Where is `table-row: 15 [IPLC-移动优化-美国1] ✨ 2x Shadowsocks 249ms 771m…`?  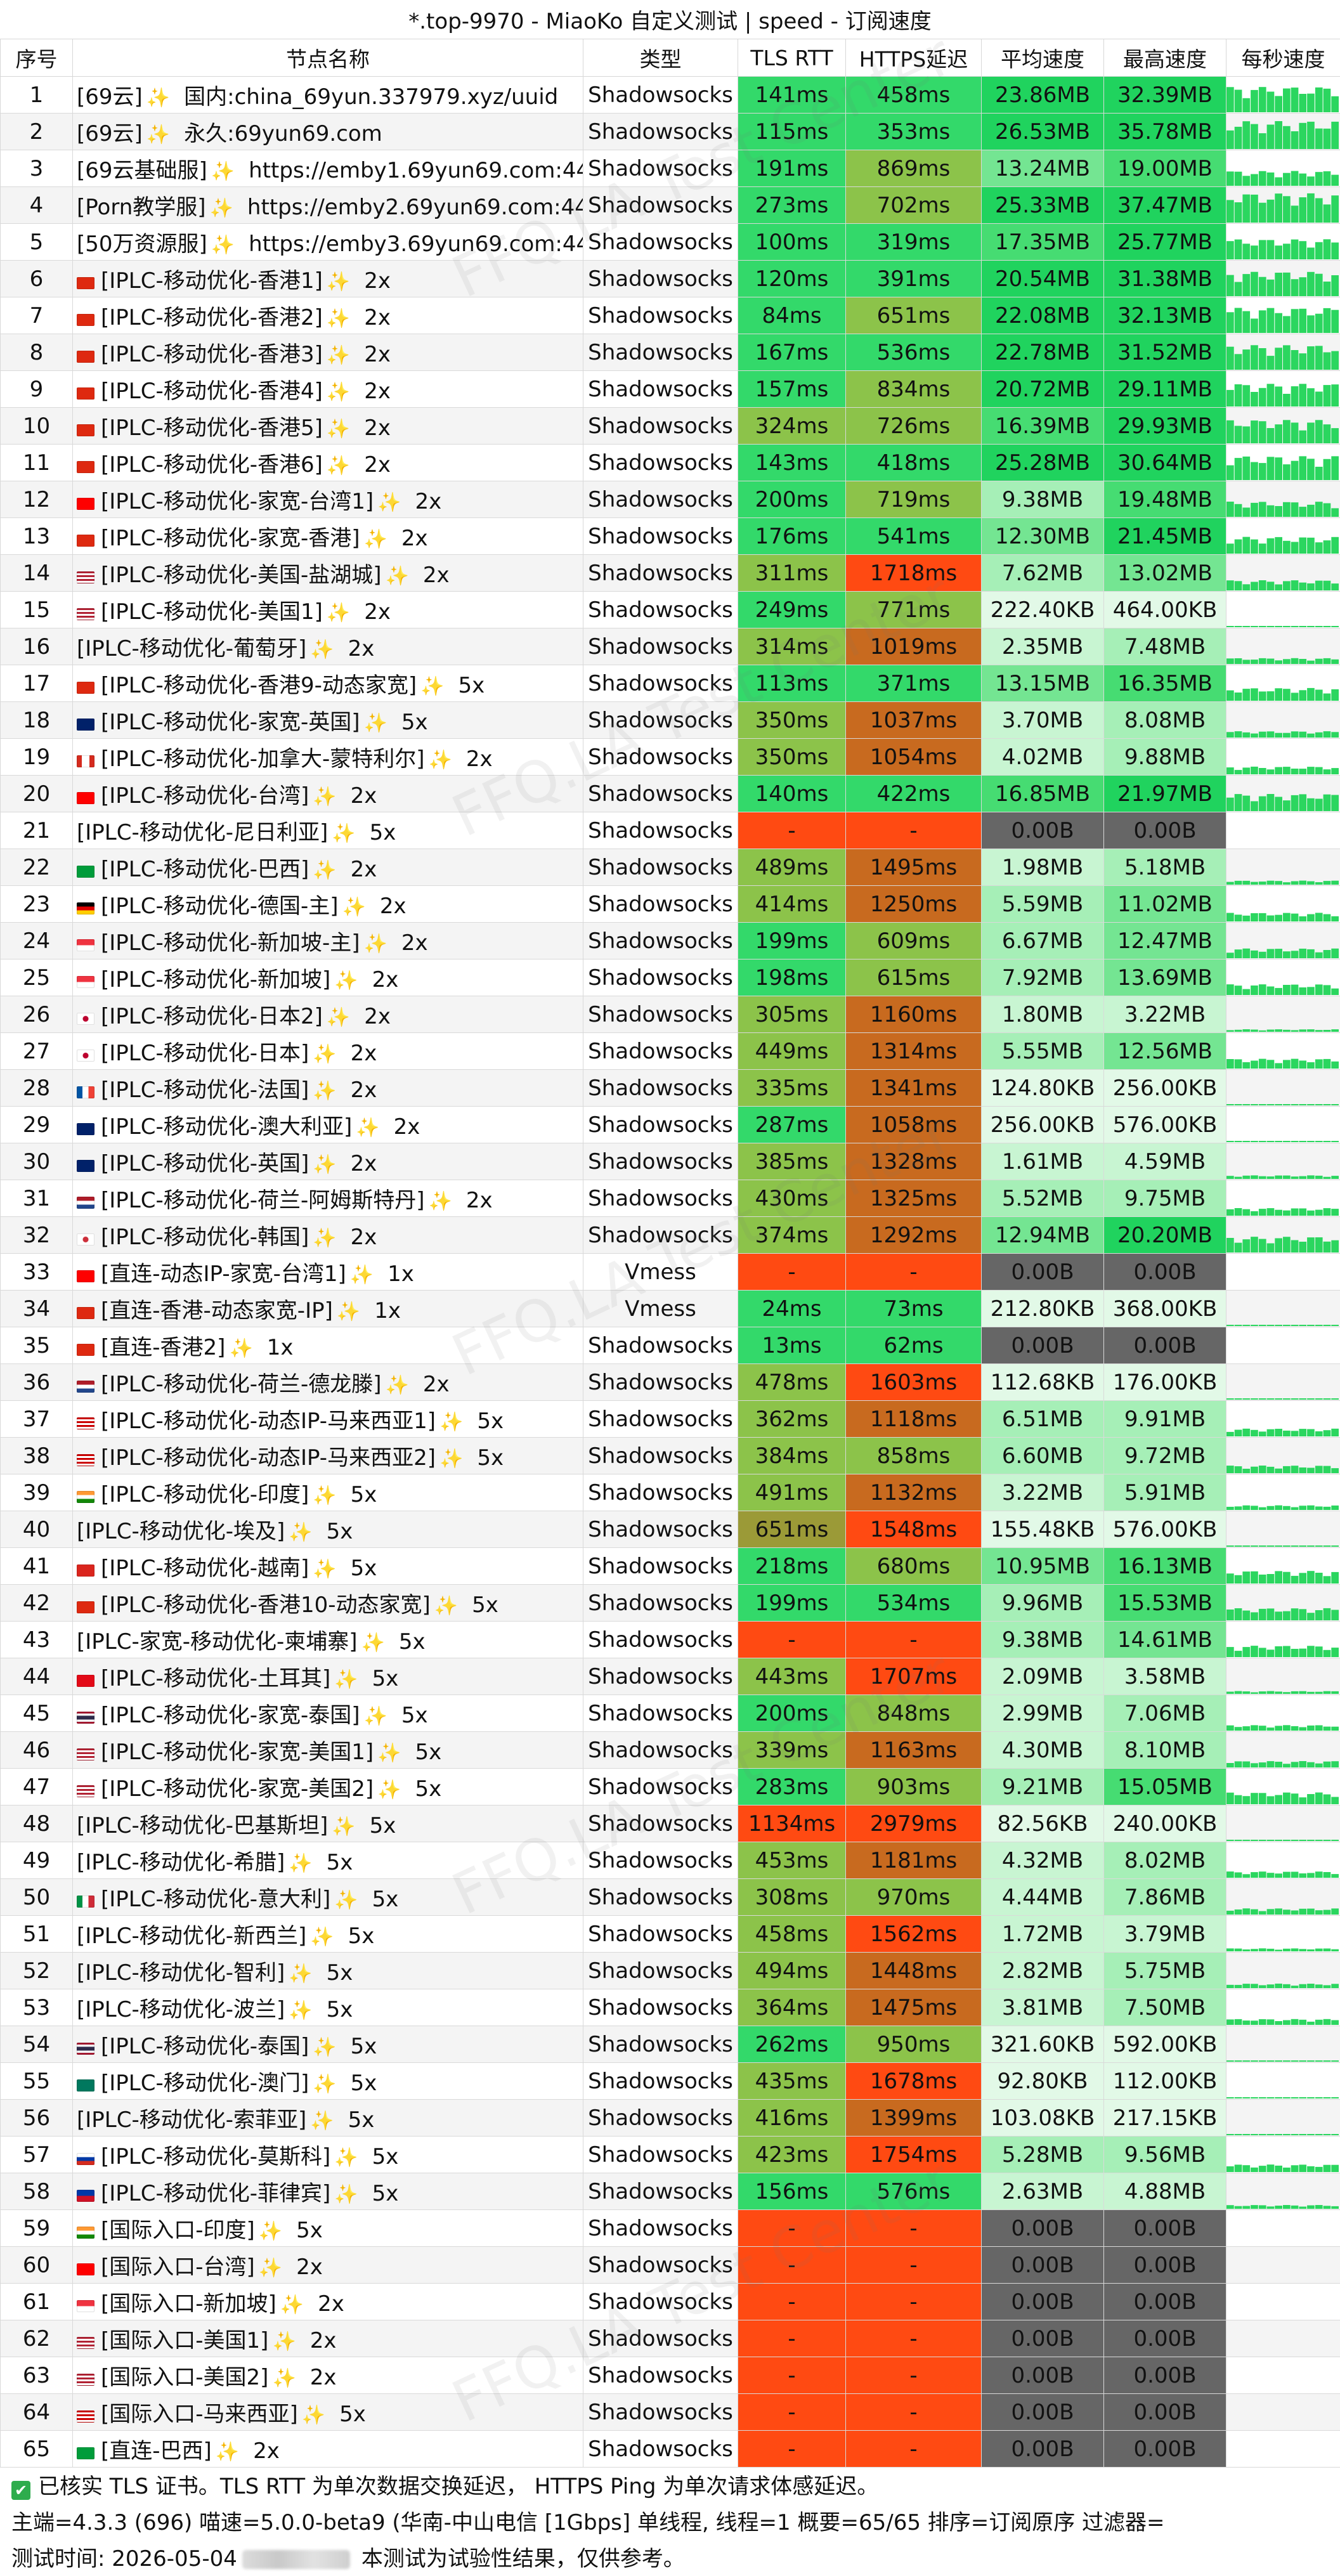 table-row: 15 [IPLC-移动优化-美国1] ✨ 2x Shadowsocks 249ms 771m… is located at coordinates (670, 609).